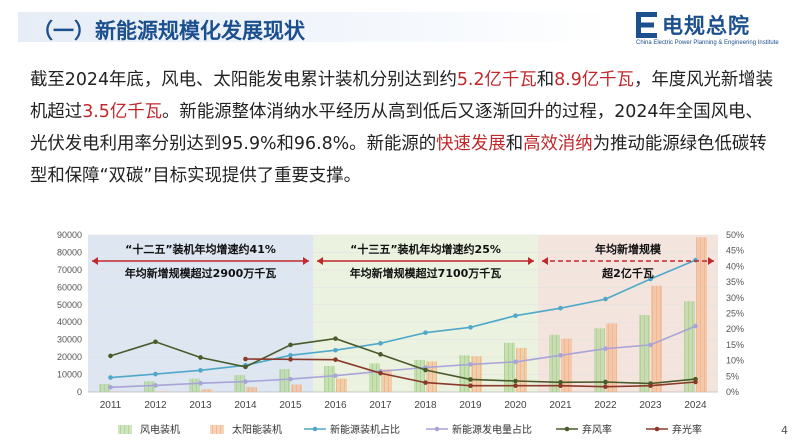 This screenshot has width=800, height=445. Describe the element at coordinates (735, 361) in the screenshot. I see `y-right-tick-label: 10%` at that location.